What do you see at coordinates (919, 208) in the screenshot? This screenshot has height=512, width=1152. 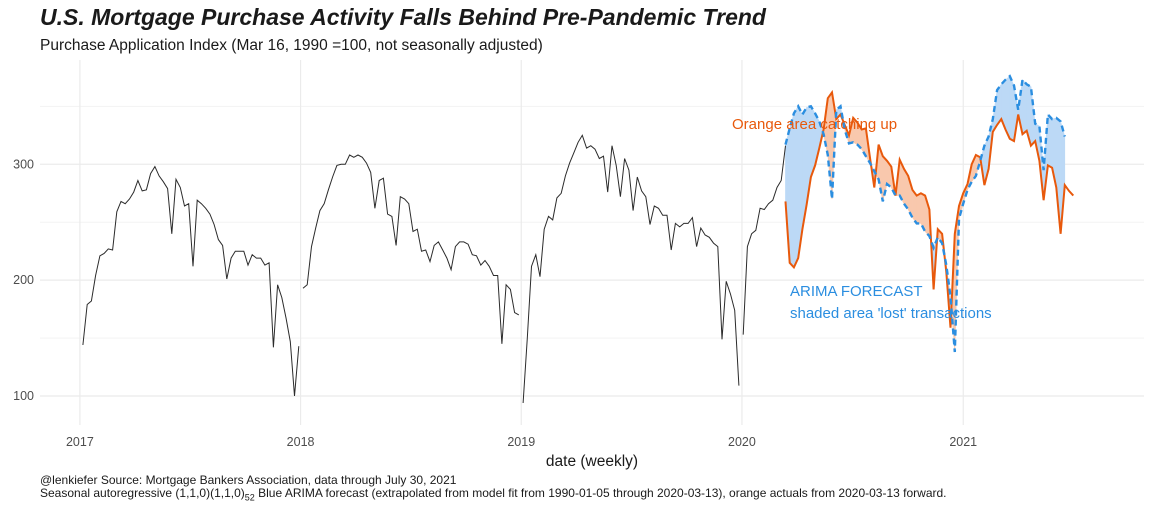 I see `catchup-area-segment` at bounding box center [919, 208].